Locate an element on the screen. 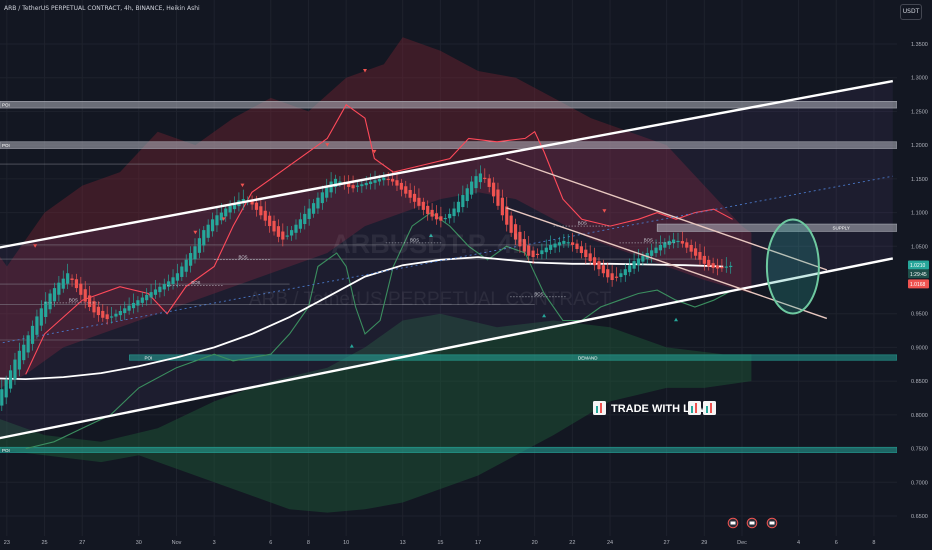  y-tick-label: 1.3500 is located at coordinates (919, 45).